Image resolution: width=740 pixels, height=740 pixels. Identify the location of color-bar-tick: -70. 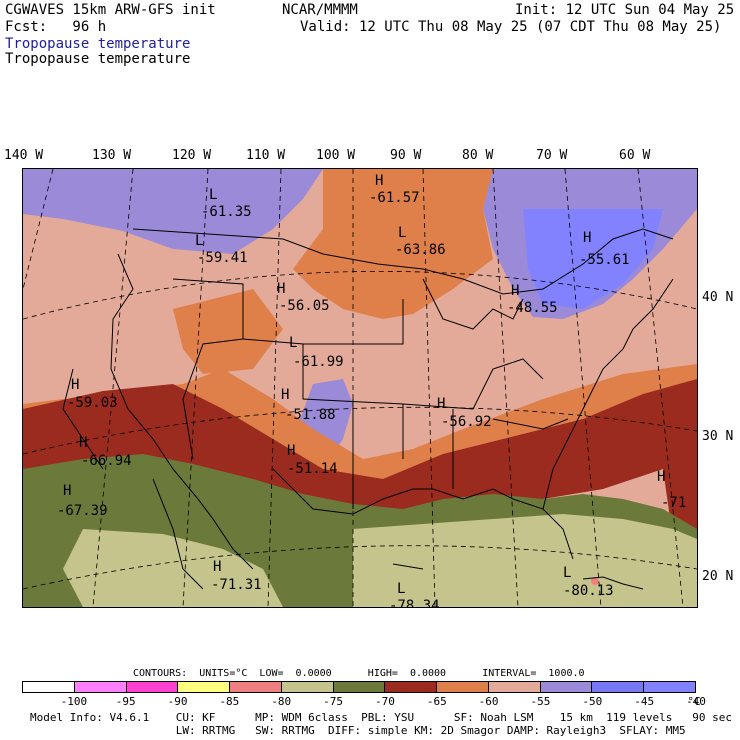
(384, 701).